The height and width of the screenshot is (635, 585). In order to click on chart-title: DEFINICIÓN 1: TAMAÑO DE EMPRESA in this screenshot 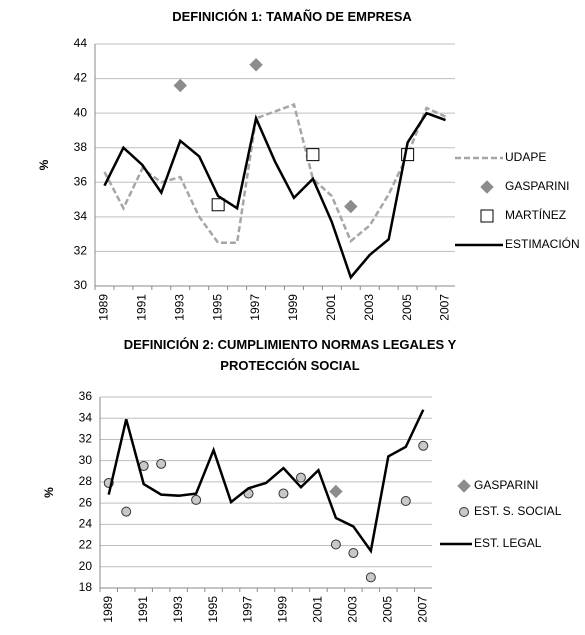, I will do `click(292, 16)`.